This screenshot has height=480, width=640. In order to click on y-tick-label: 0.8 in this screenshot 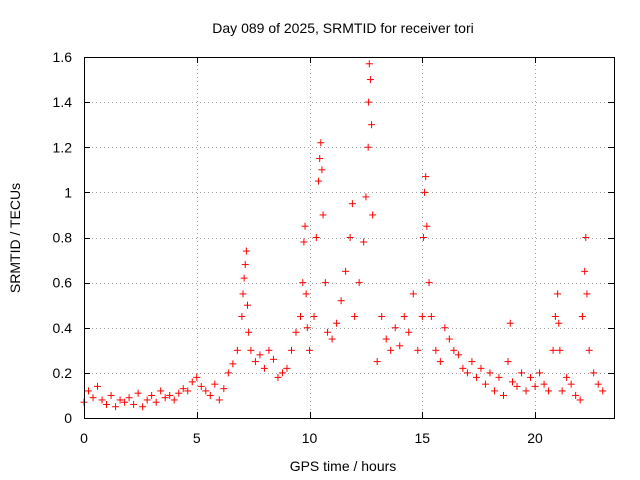, I will do `click(63, 238)`.